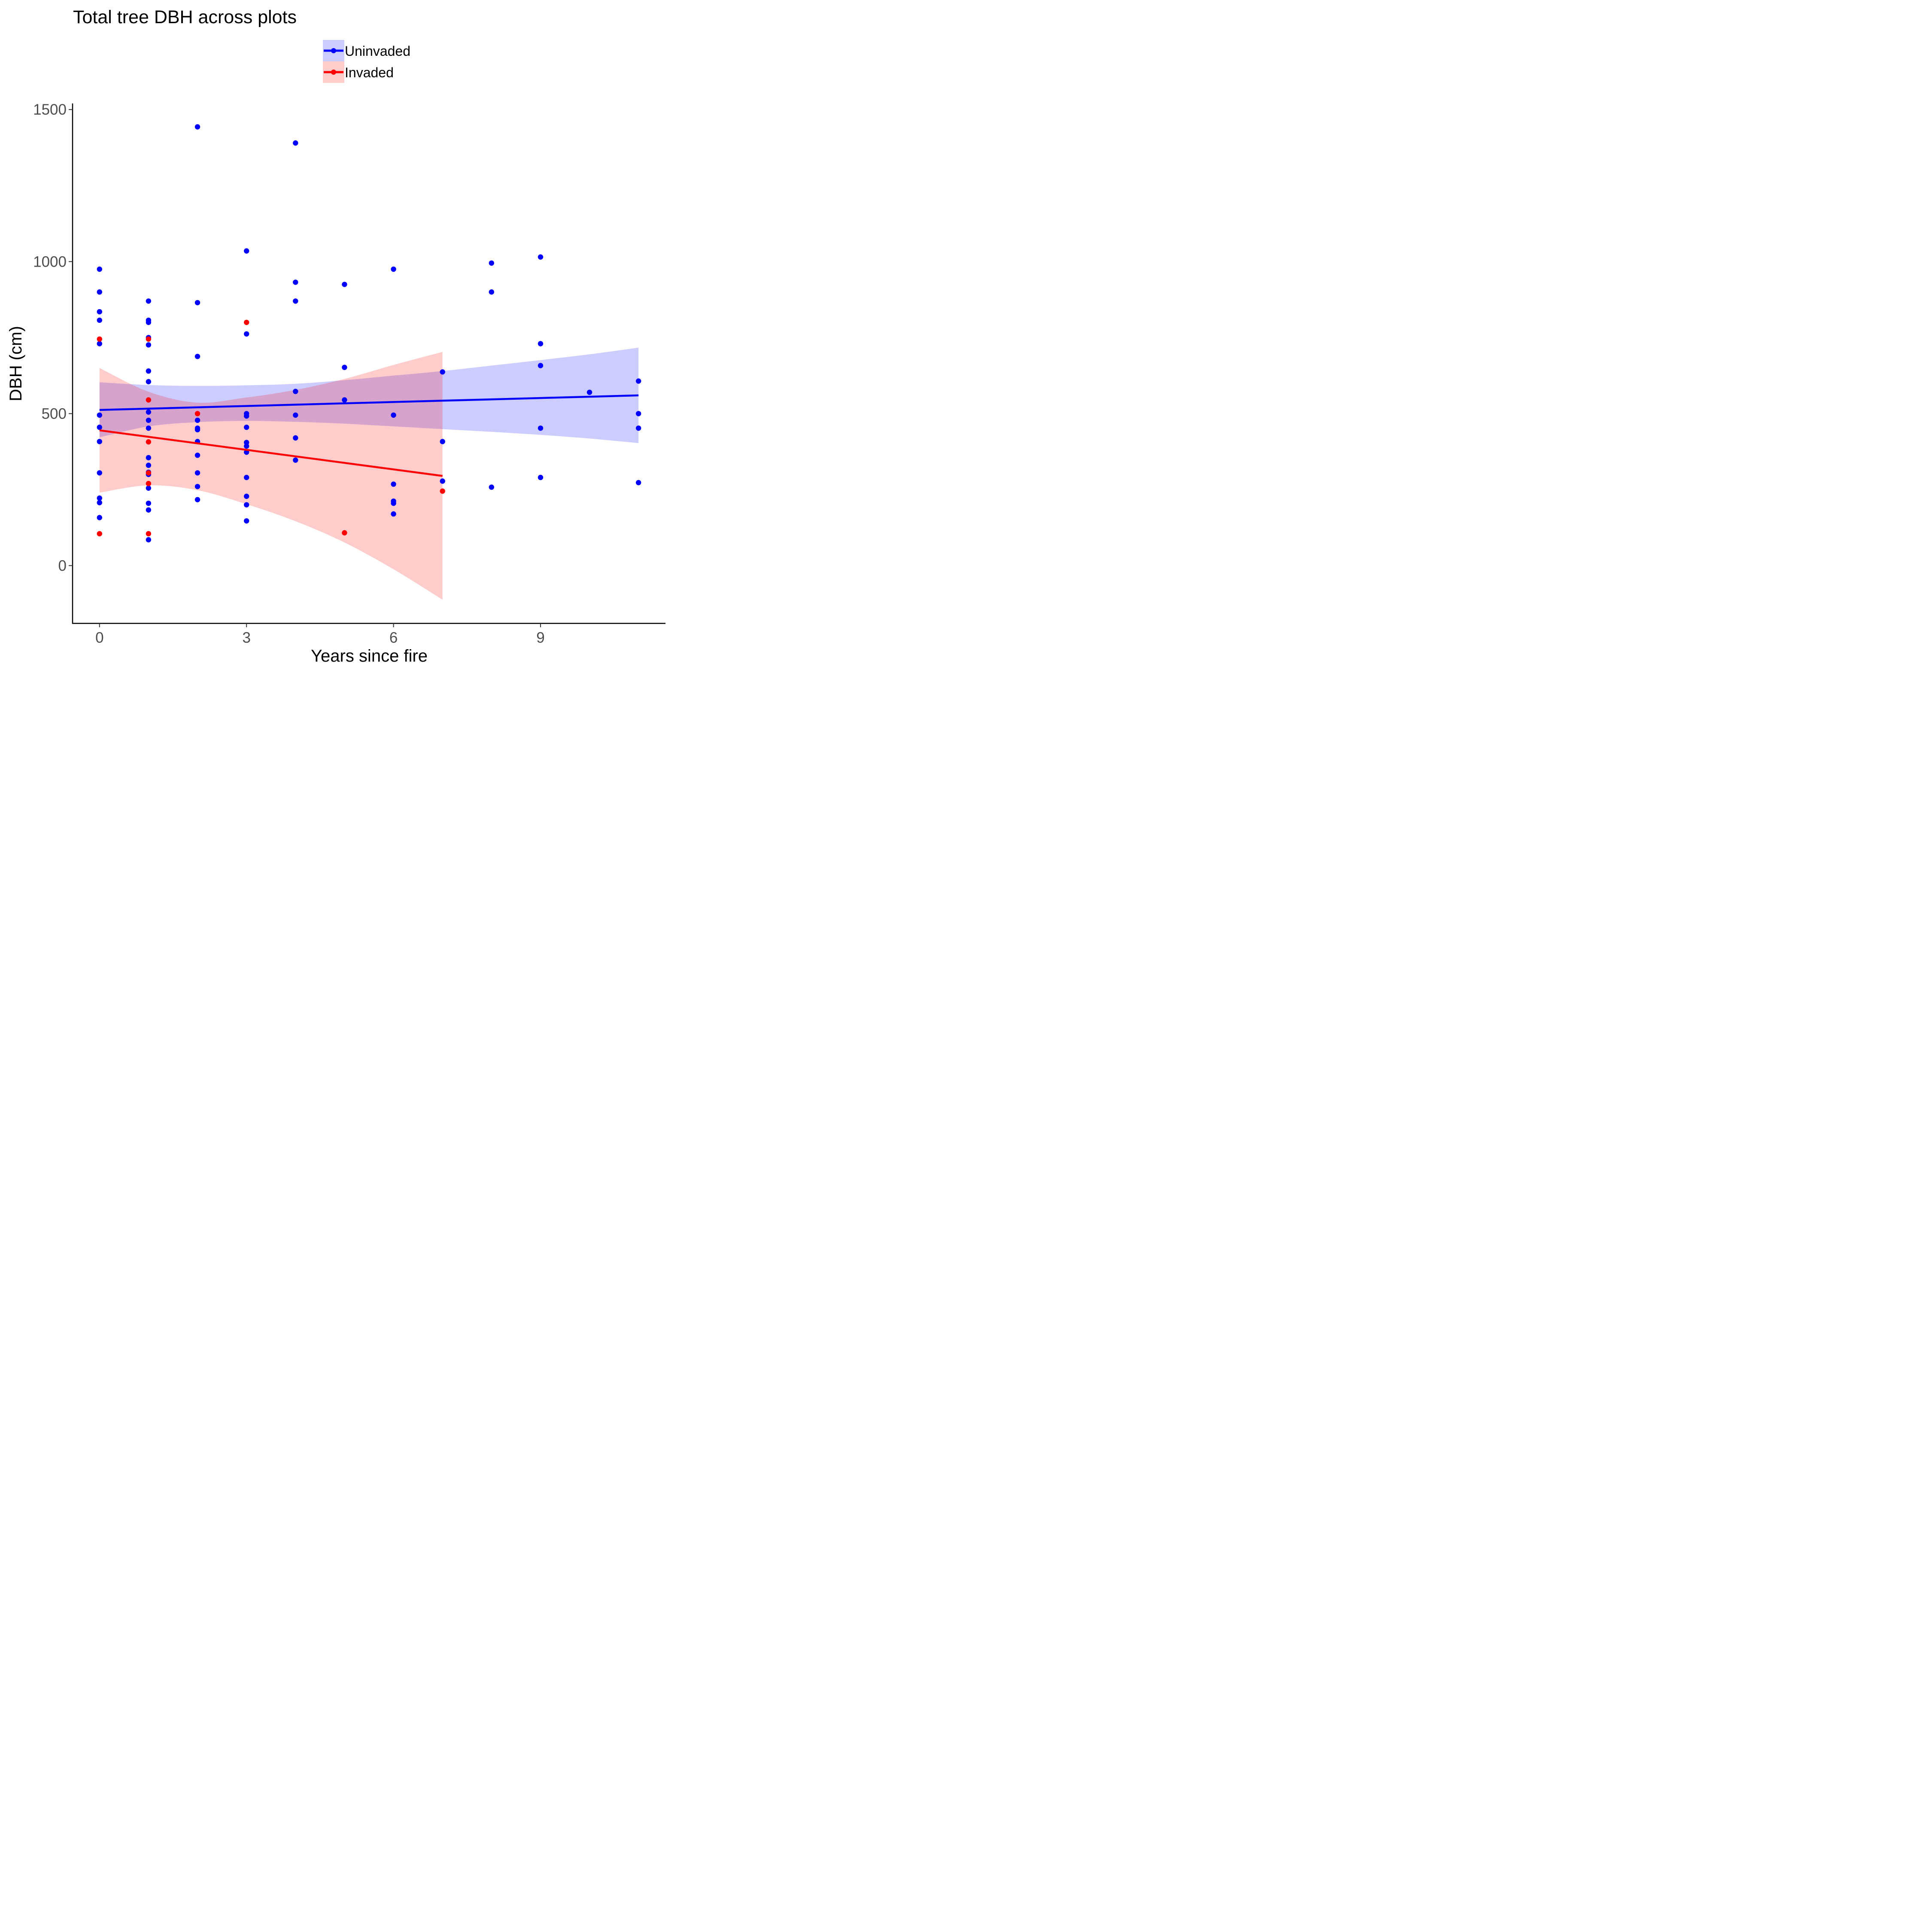 The width and height of the screenshot is (1932, 1932). I want to click on chart-background, so click(336, 336).